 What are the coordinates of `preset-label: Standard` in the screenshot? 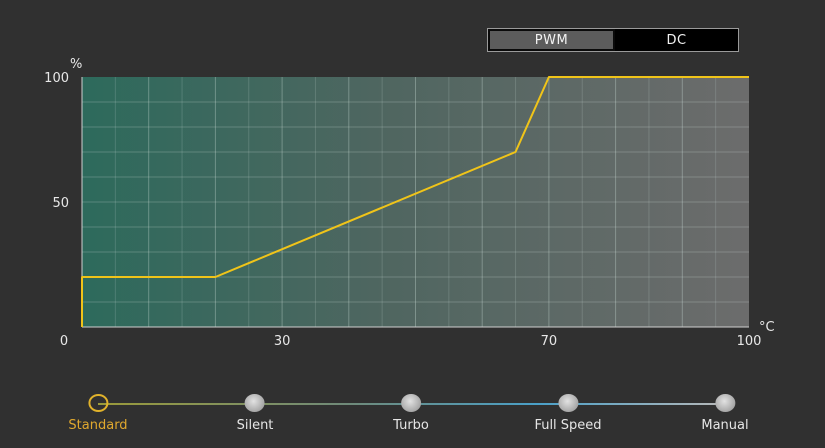 It's located at (98, 425).